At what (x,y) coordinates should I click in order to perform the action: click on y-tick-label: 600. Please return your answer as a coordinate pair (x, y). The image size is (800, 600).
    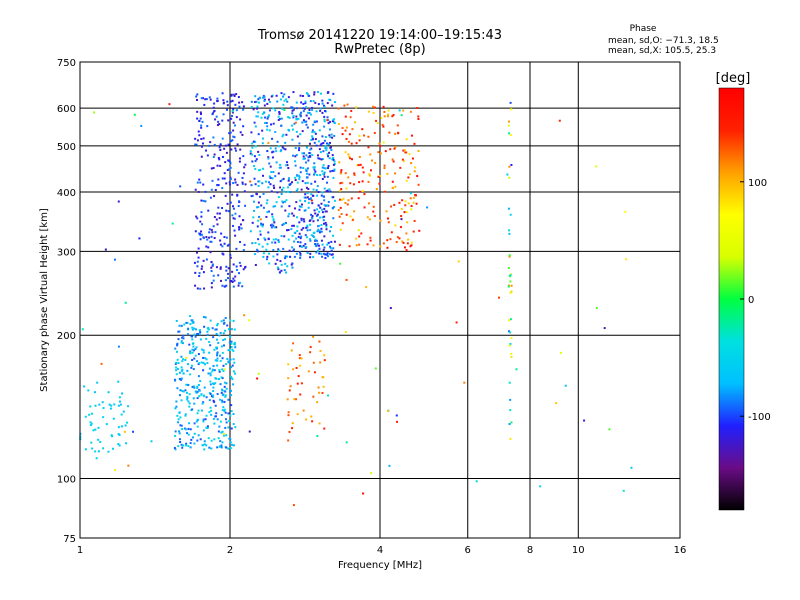
    Looking at the image, I should click on (66, 109).